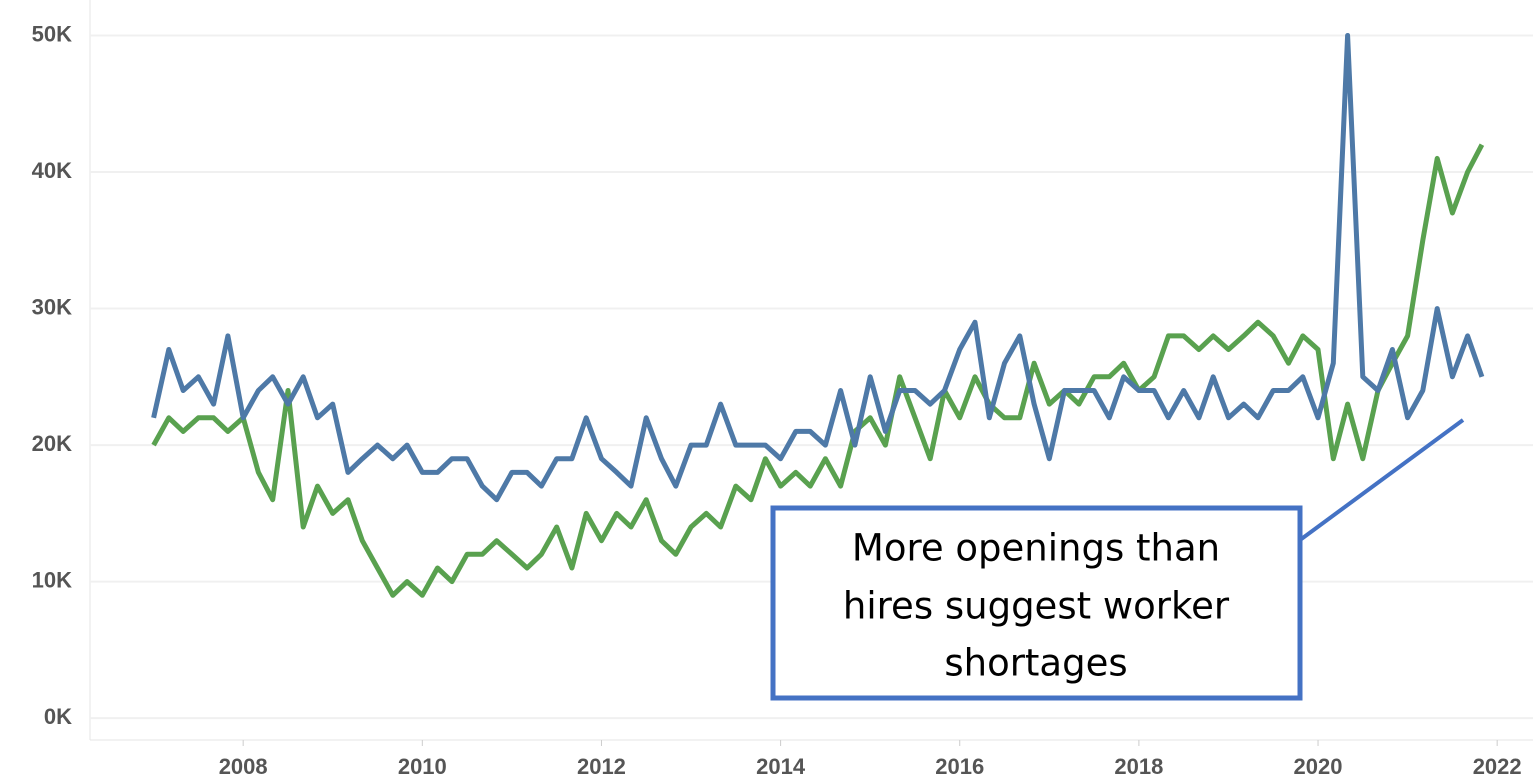  Describe the element at coordinates (52, 306) in the screenshot. I see `y-tick-label: 30K` at that location.